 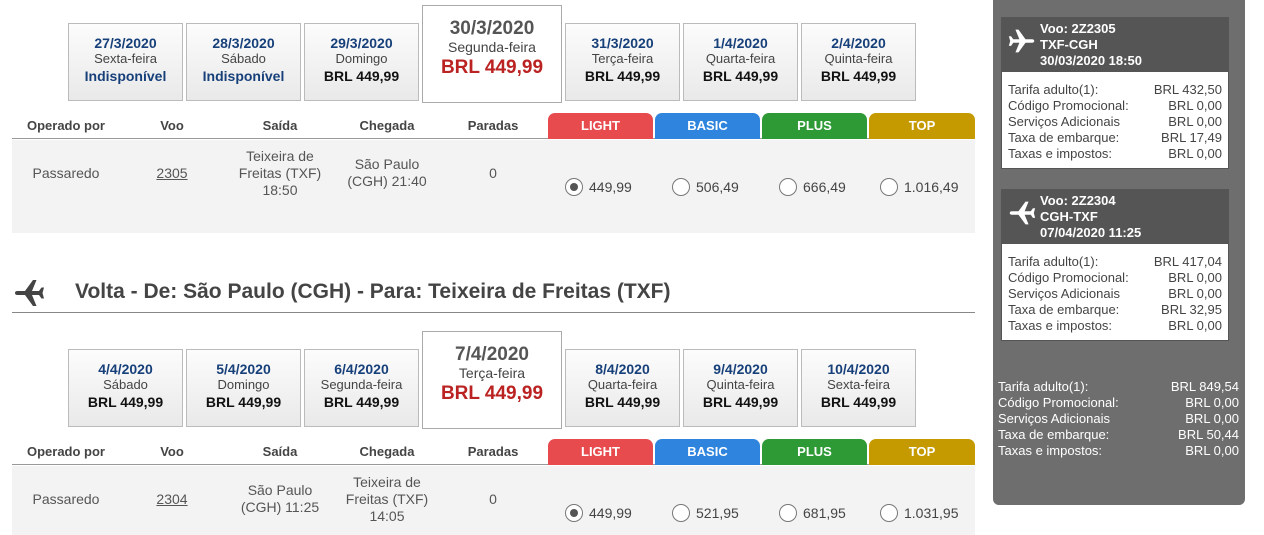 I want to click on flight-number-link: 2304, so click(x=172, y=499).